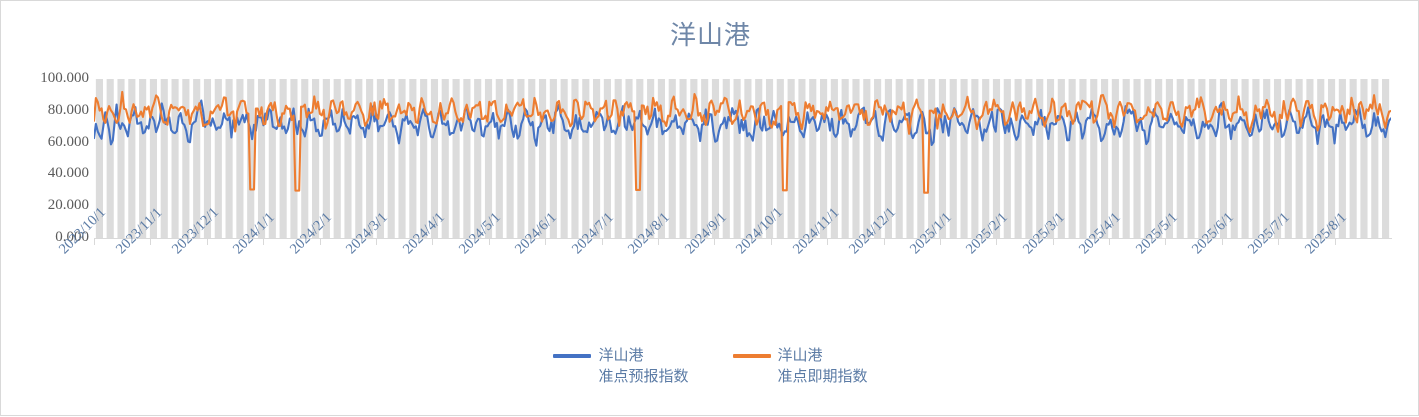 The image size is (1419, 417). What do you see at coordinates (823, 366) in the screenshot?
I see `legend-label: 洋山港 准点即期指数` at bounding box center [823, 366].